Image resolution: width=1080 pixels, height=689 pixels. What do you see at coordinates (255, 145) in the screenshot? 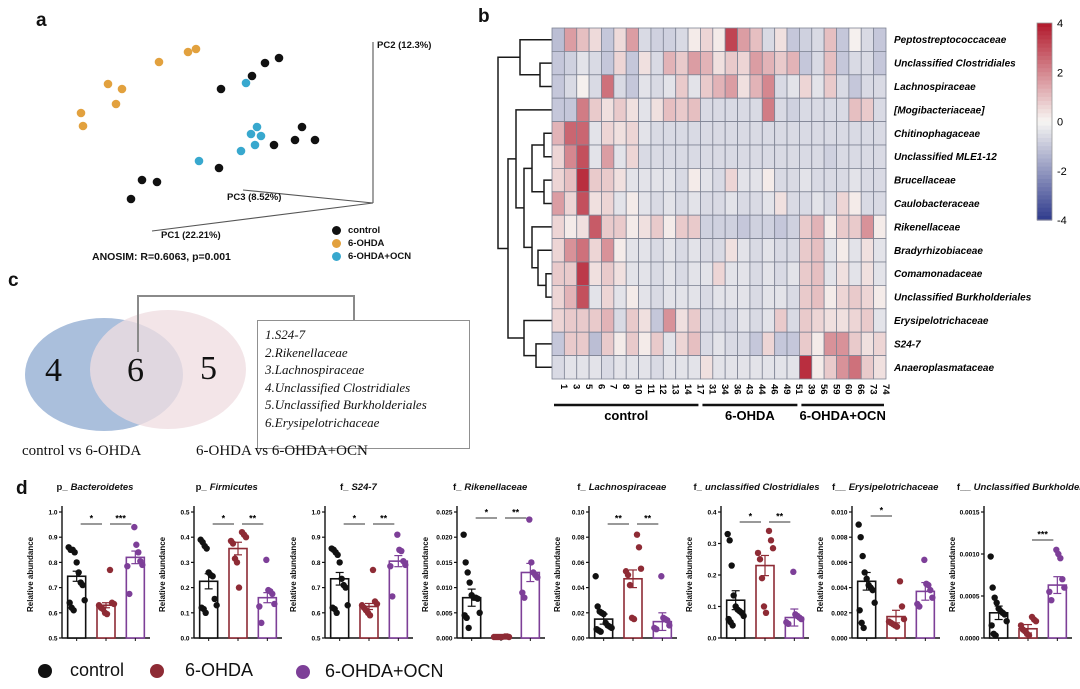
I see `pca-point-6-OHDA+OCN` at bounding box center [255, 145].